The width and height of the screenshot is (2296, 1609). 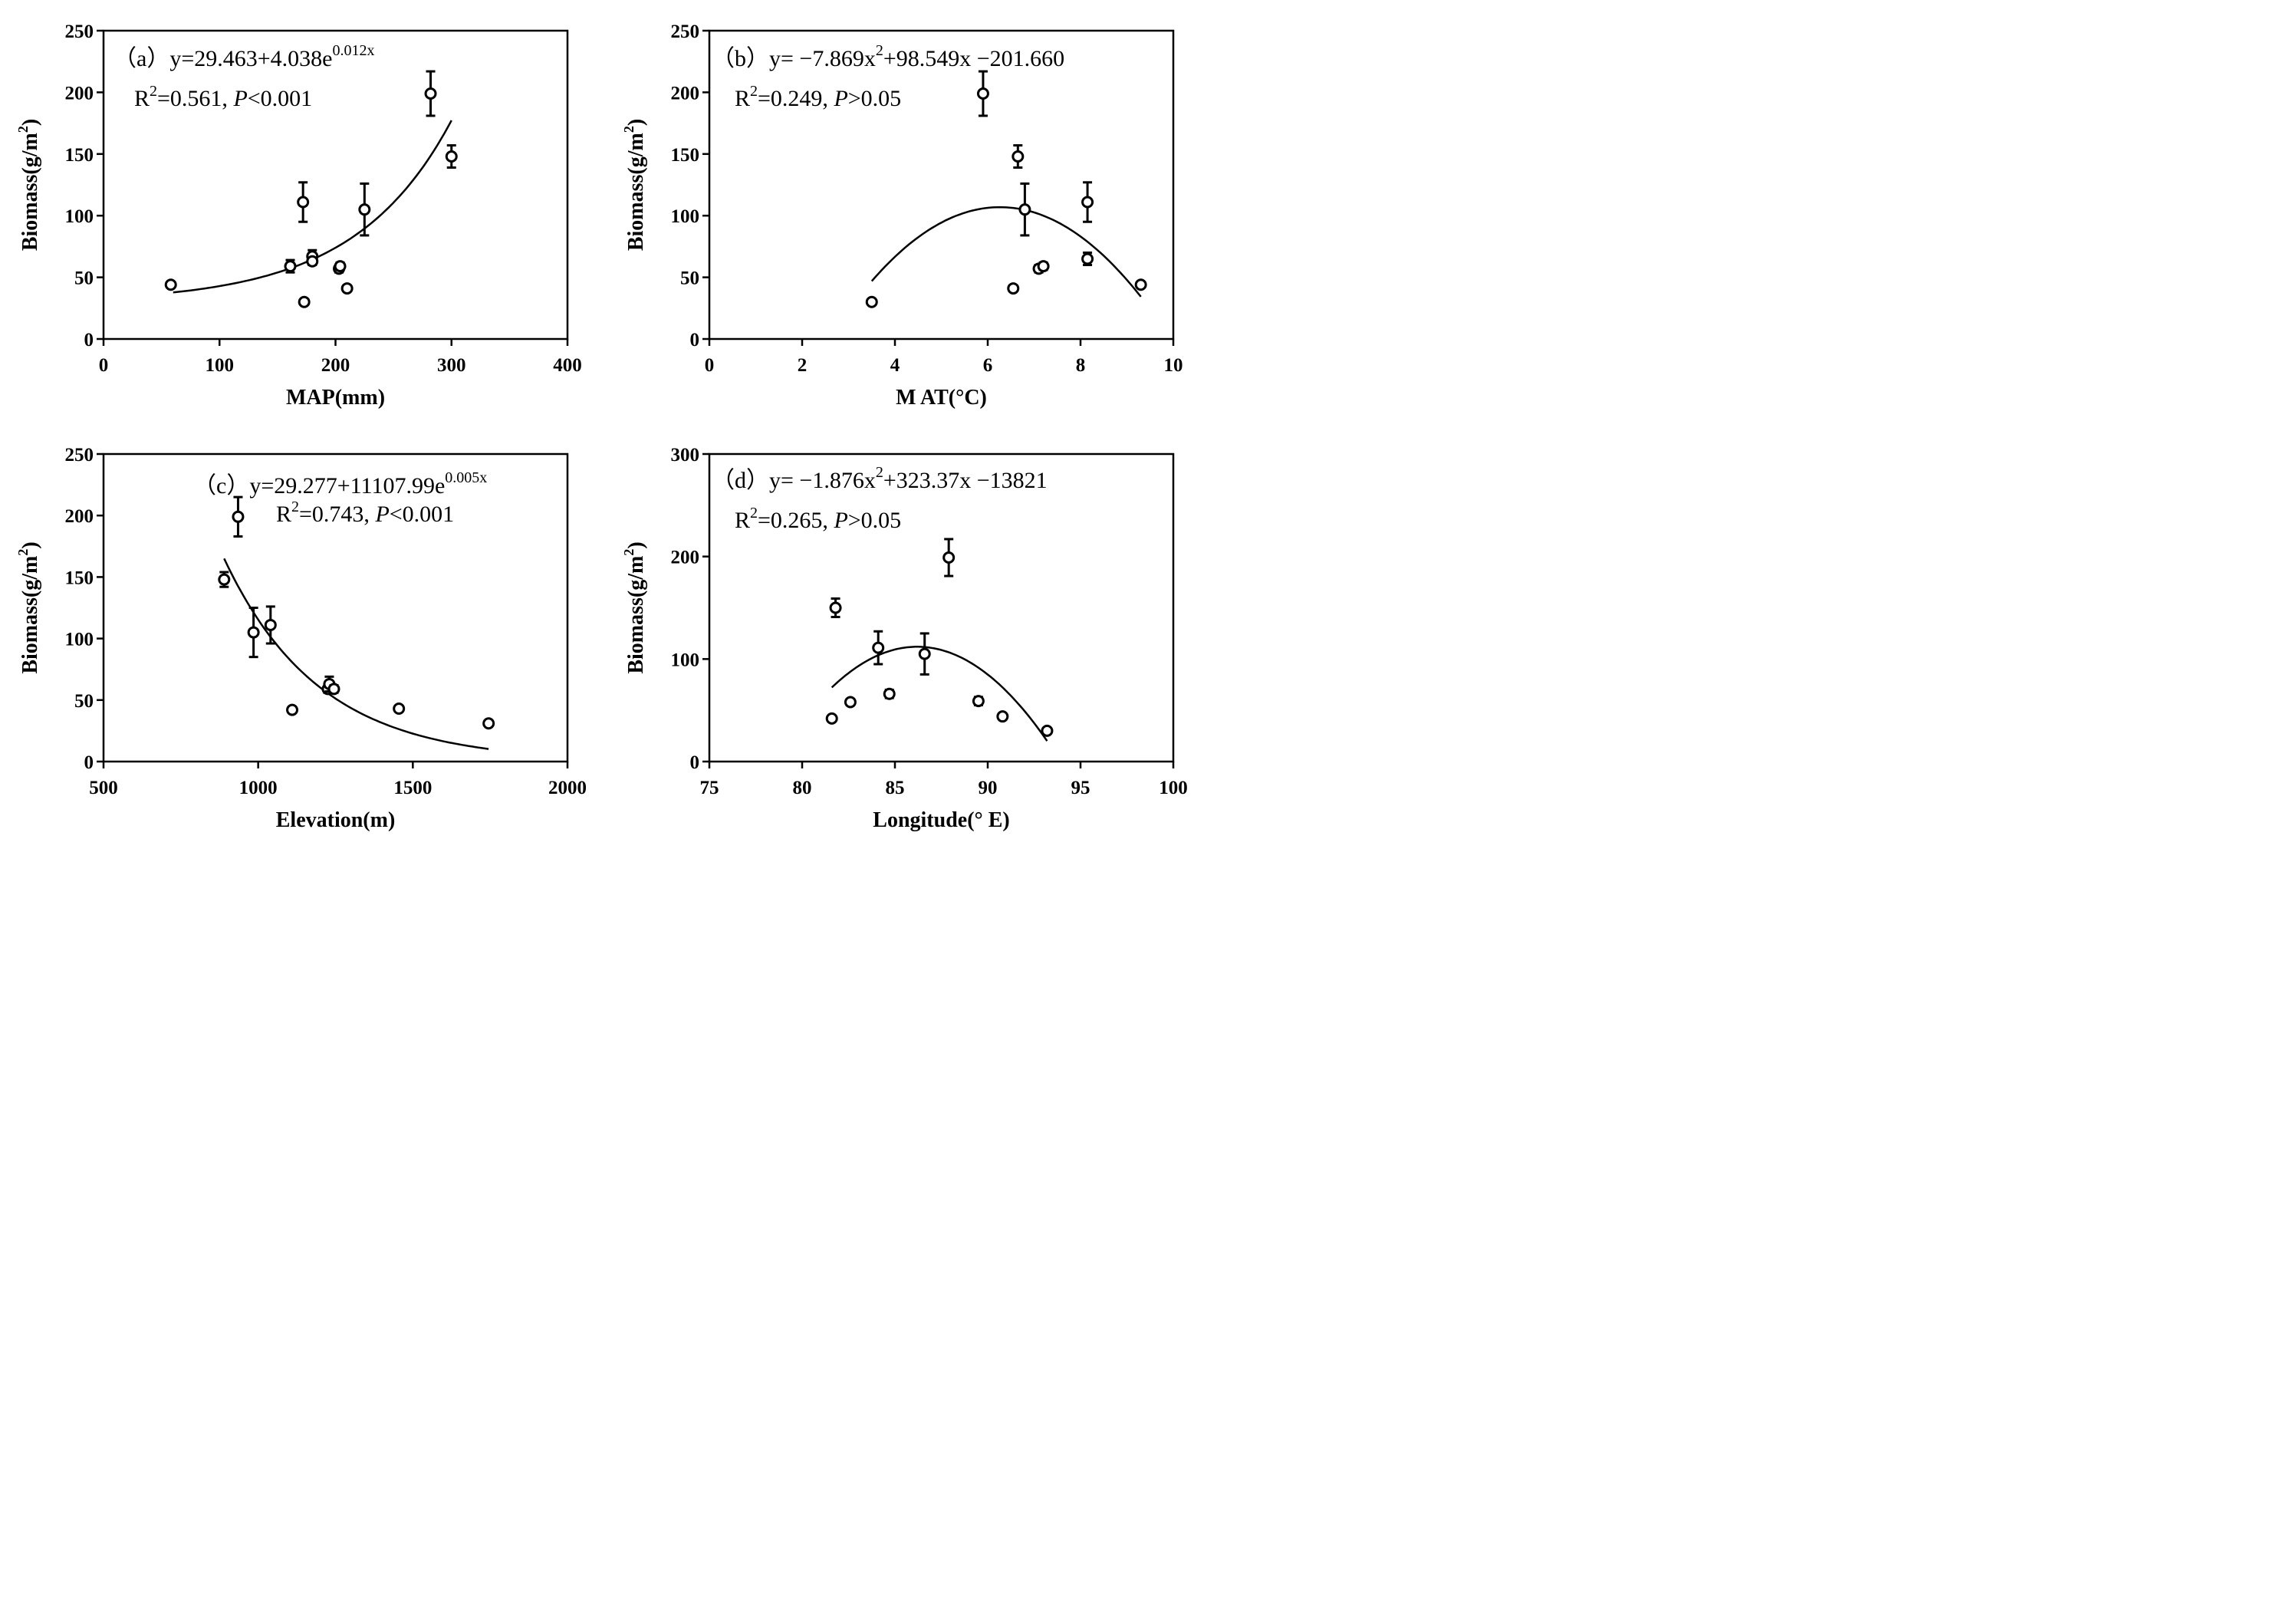 I want to click on x-axis-label: Elevation(m), so click(x=336, y=820).